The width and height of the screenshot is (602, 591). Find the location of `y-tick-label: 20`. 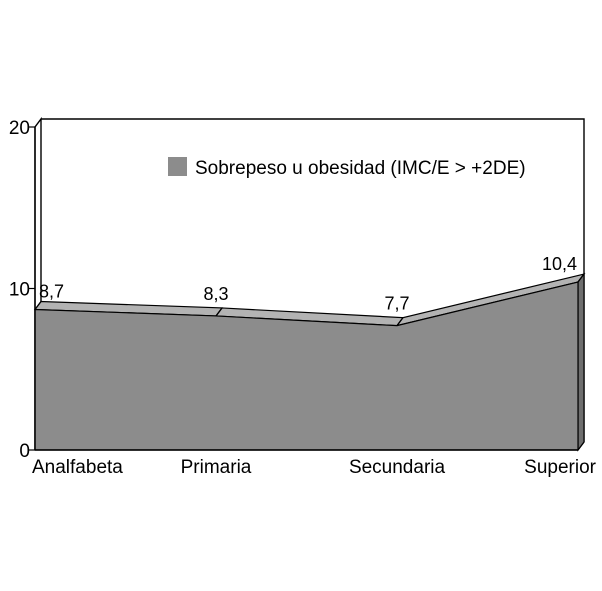

y-tick-label: 20 is located at coordinates (19, 128).